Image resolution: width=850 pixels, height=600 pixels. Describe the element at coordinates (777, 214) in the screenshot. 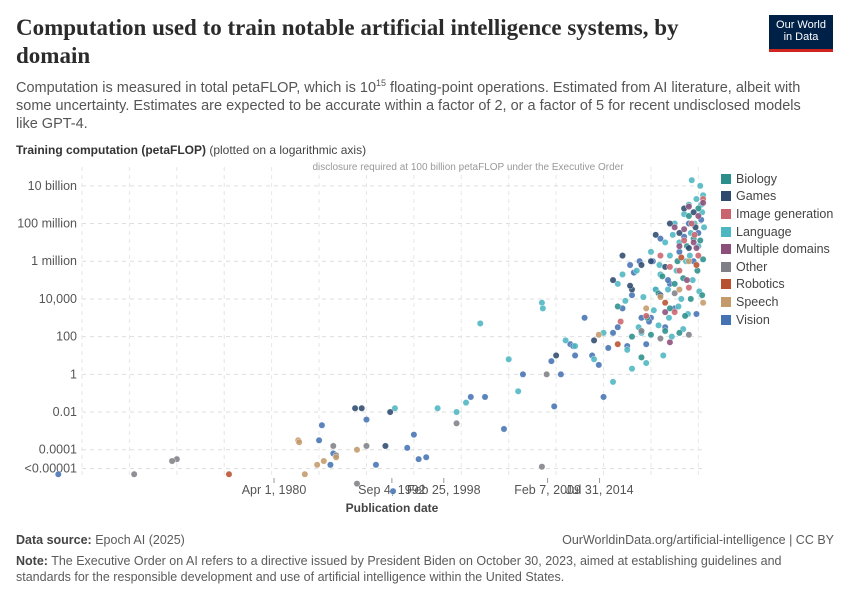

I see `legend-item: Image generation` at that location.